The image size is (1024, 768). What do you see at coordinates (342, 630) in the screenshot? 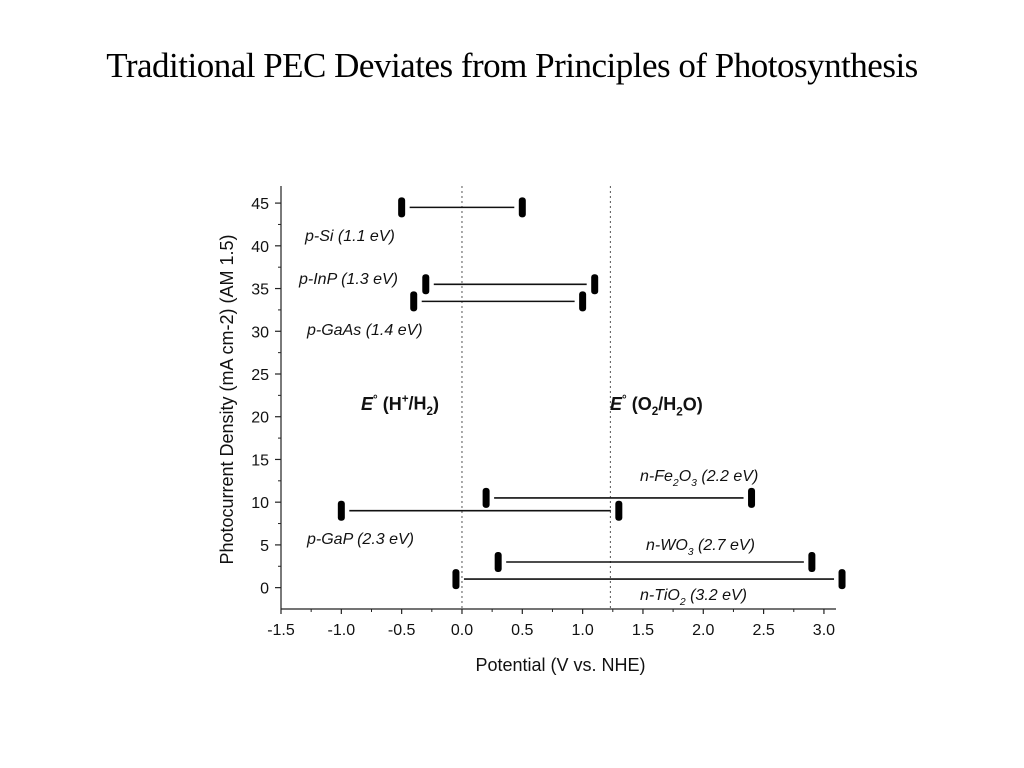
I see `x-tick-label: -1.0` at bounding box center [342, 630].